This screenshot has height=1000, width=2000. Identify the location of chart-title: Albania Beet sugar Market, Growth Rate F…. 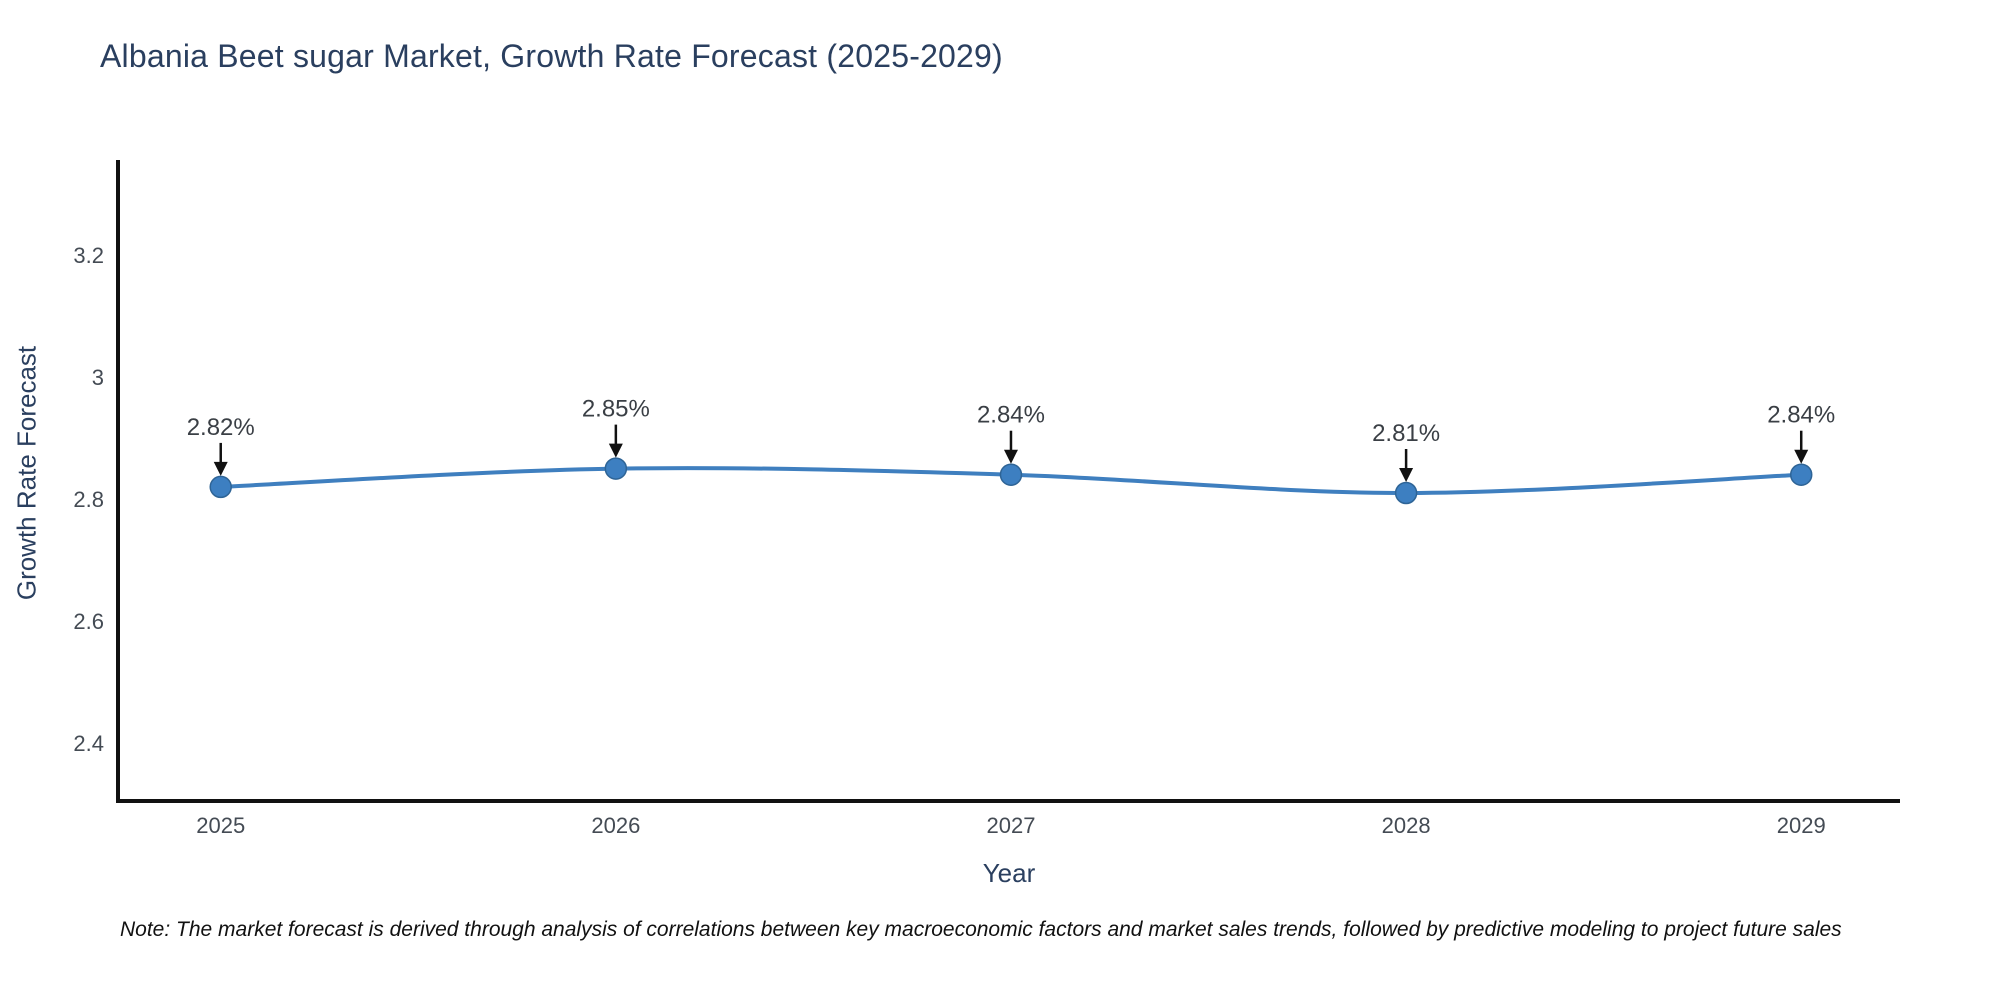
(551, 56).